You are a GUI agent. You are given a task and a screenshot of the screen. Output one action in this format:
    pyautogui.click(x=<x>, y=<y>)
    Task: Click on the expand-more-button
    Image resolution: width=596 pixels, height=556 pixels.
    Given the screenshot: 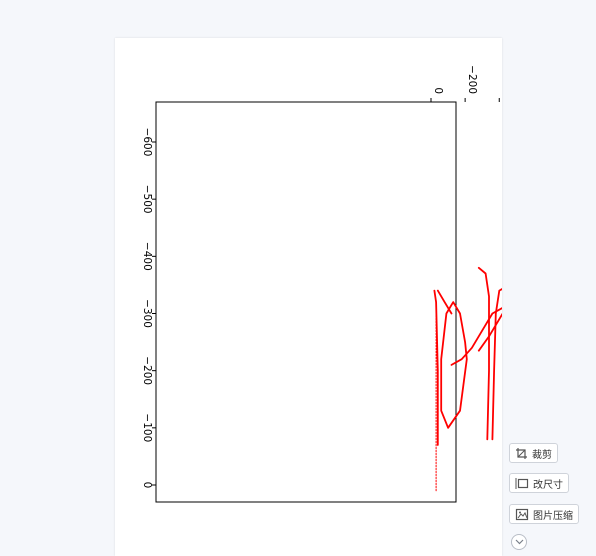 What is the action you would take?
    pyautogui.click(x=519, y=542)
    